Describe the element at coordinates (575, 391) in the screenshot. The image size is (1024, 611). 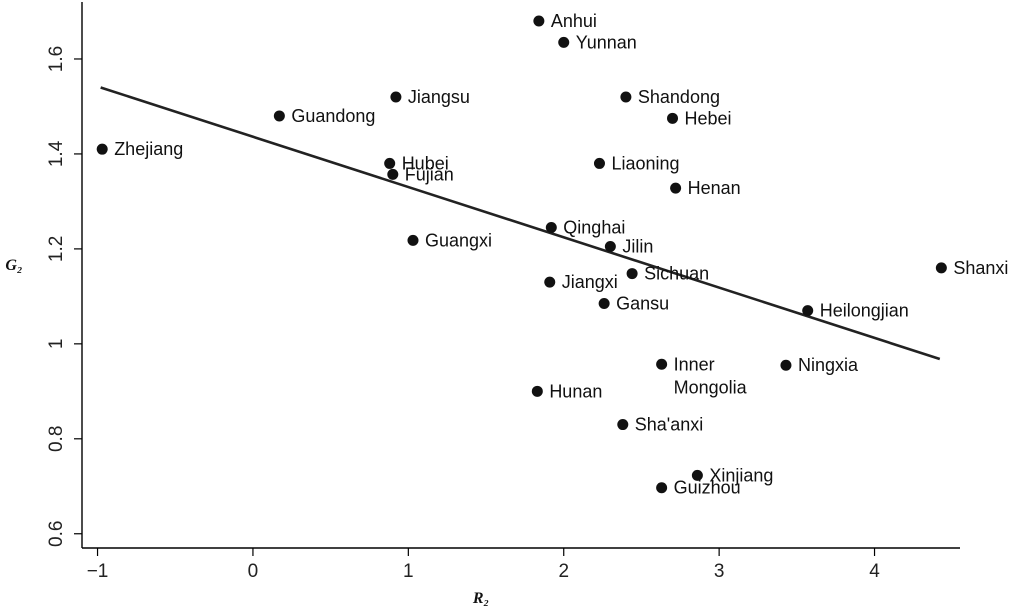
I see `point-label: Hunan` at that location.